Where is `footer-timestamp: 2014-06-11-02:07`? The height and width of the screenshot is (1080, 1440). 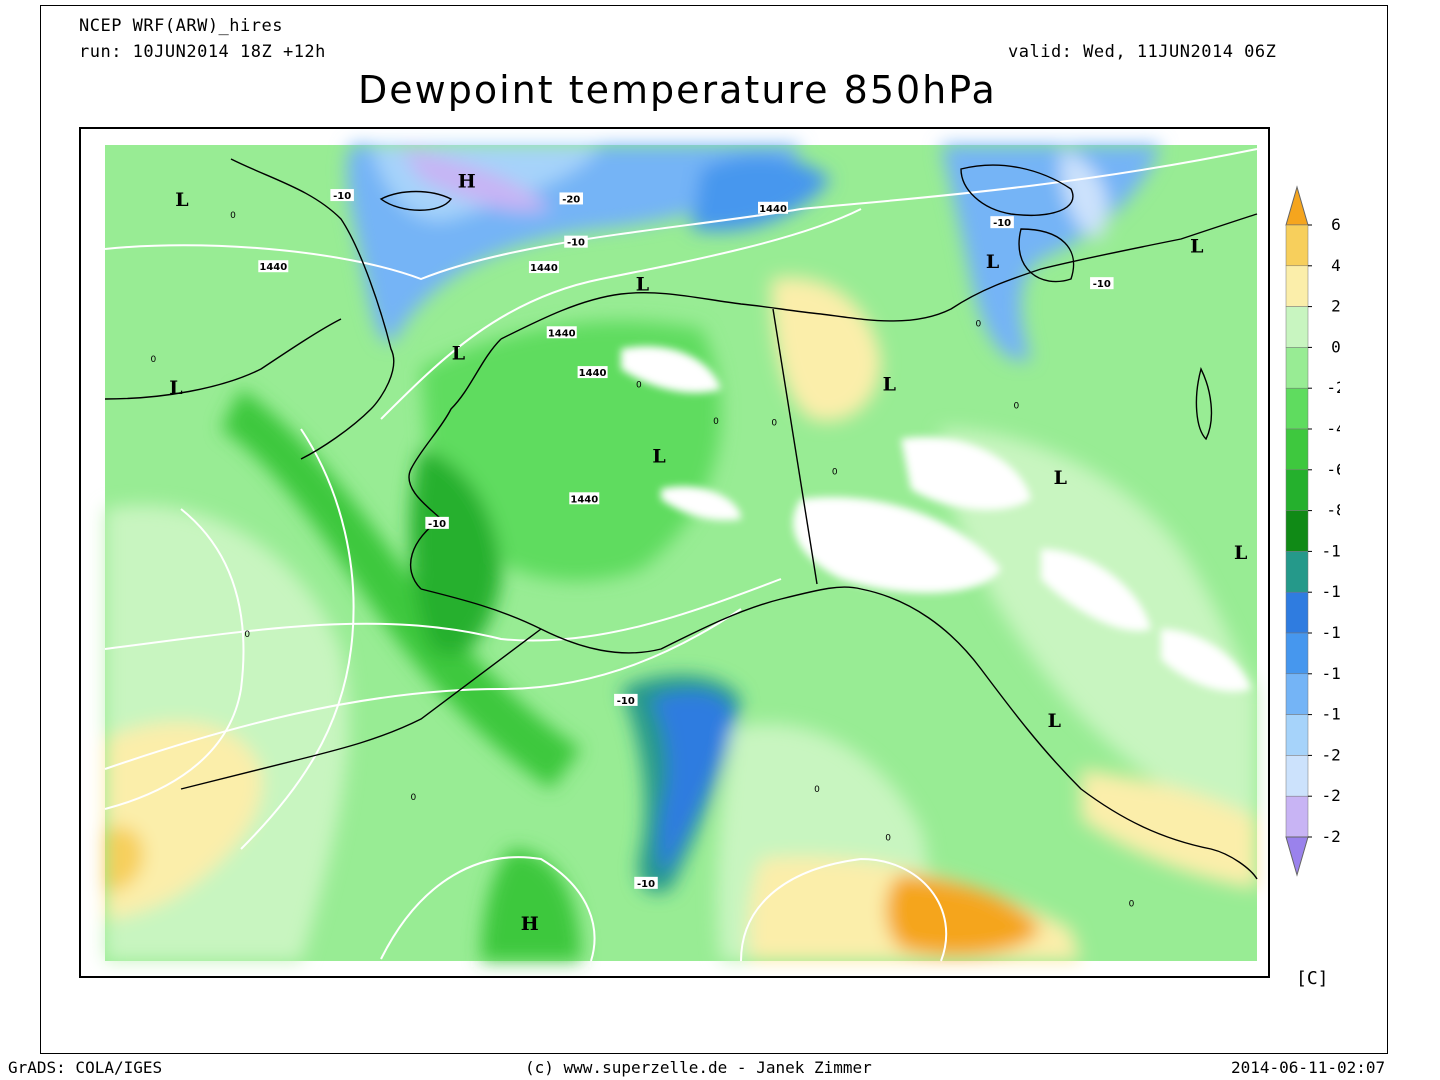
footer-timestamp: 2014-06-11-02:07 is located at coordinates (1308, 1067).